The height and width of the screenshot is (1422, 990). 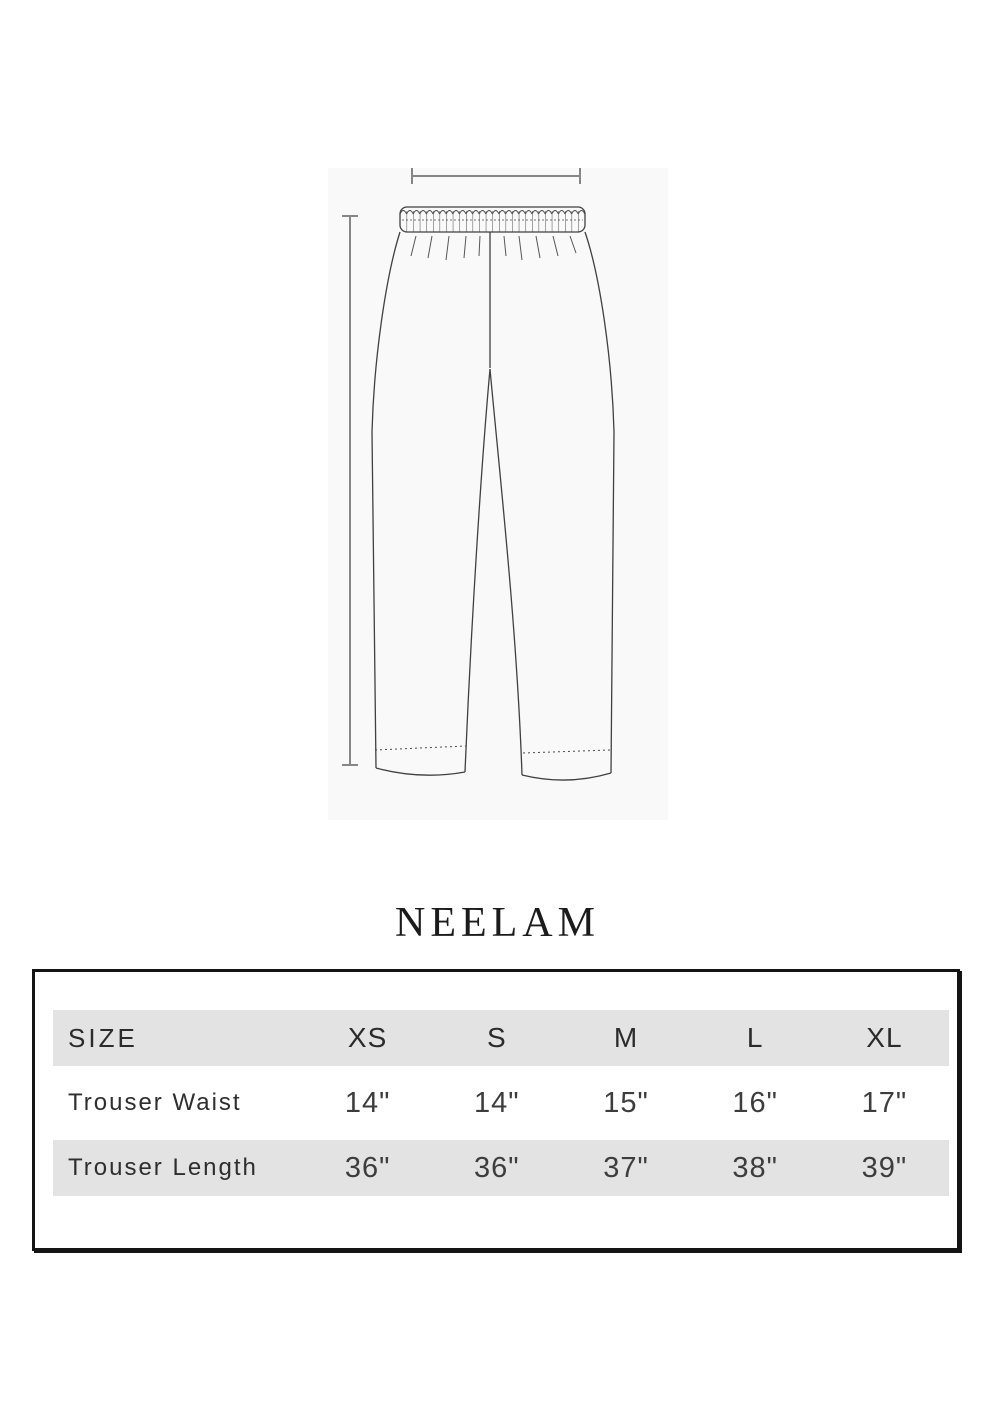 What do you see at coordinates (497, 1102) in the screenshot?
I see `waist-value-s: 14"` at bounding box center [497, 1102].